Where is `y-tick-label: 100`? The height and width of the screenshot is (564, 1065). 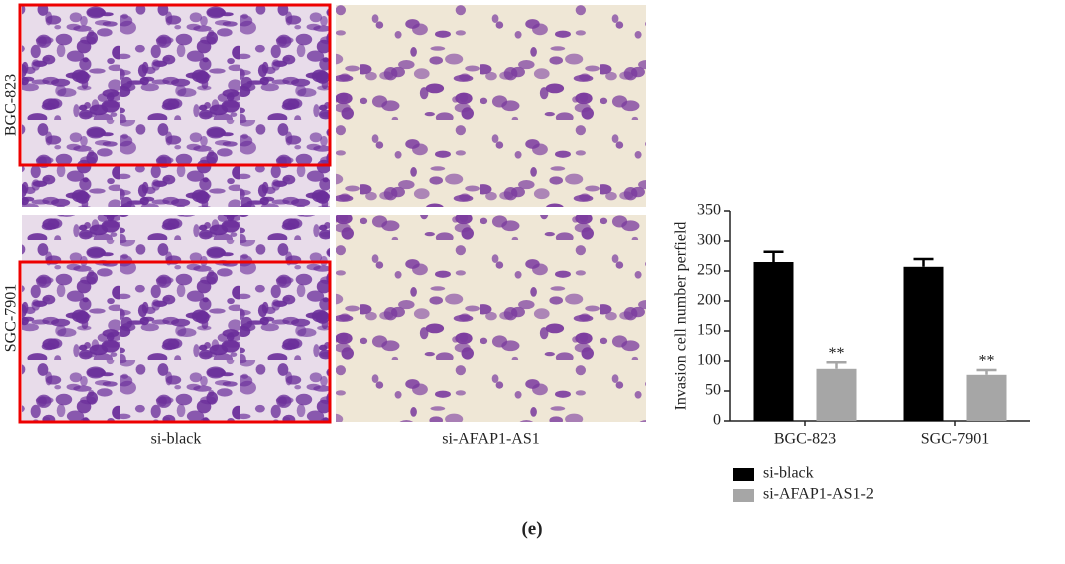
y-tick-label: 100 is located at coordinates (709, 360).